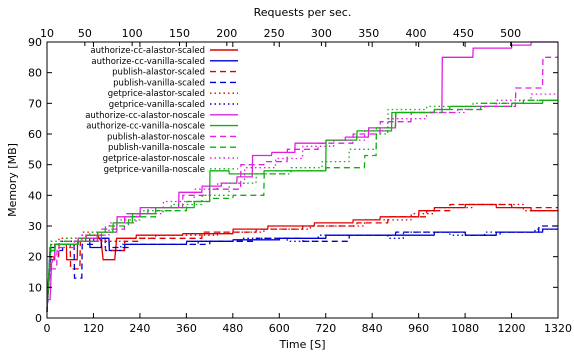  What do you see at coordinates (156, 137) in the screenshot?
I see `legend-label: publish-alastor-noscale` at bounding box center [156, 137].